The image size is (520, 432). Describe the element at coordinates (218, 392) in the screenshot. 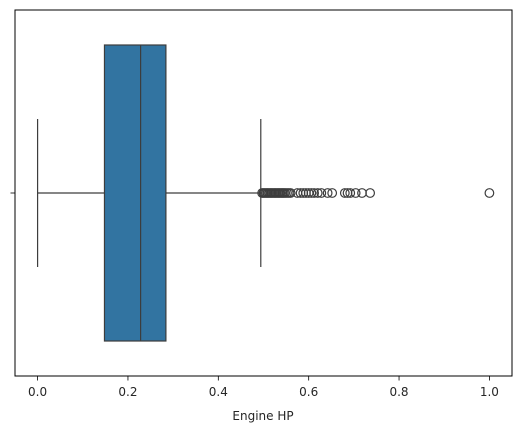

I see `x-tick-label: 0.4` at that location.